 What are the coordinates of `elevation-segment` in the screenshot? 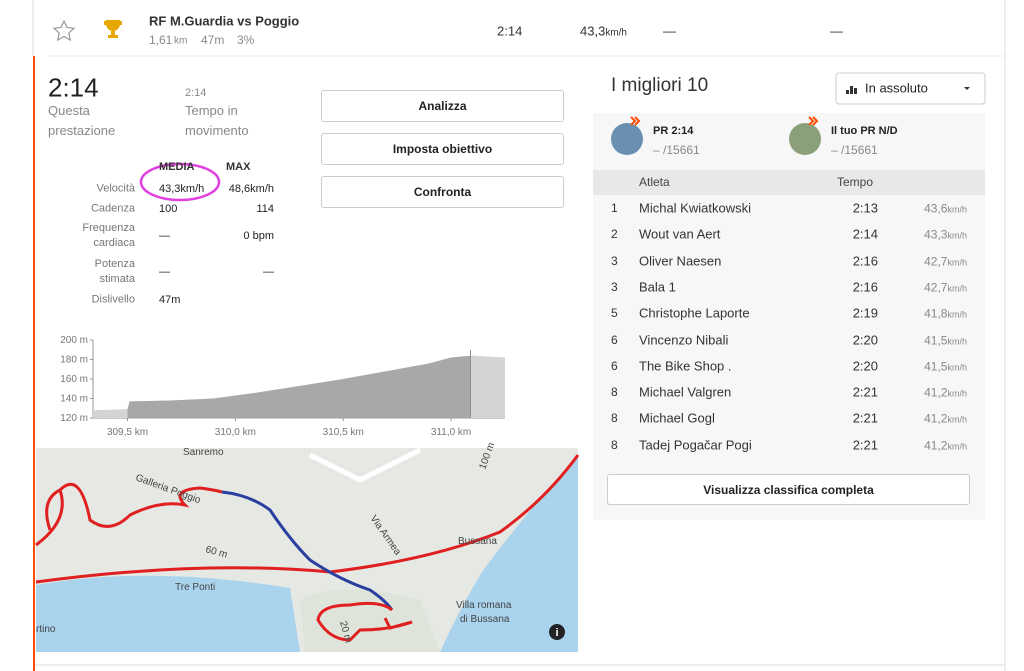 It's located at (299, 386).